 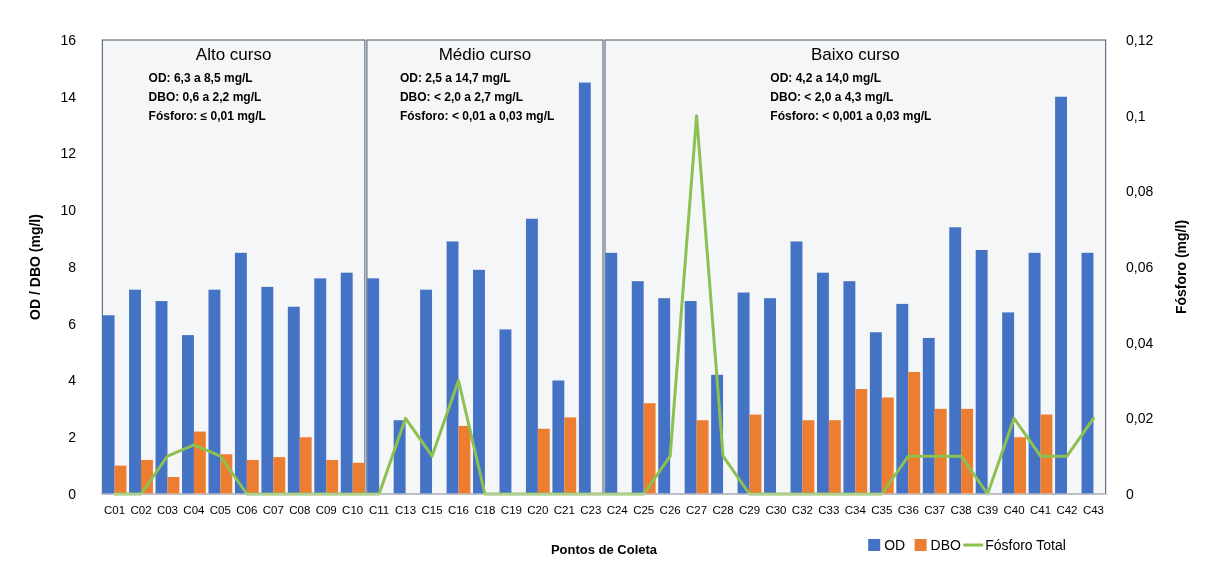 I want to click on x-tick-label: C15, so click(x=432, y=510).